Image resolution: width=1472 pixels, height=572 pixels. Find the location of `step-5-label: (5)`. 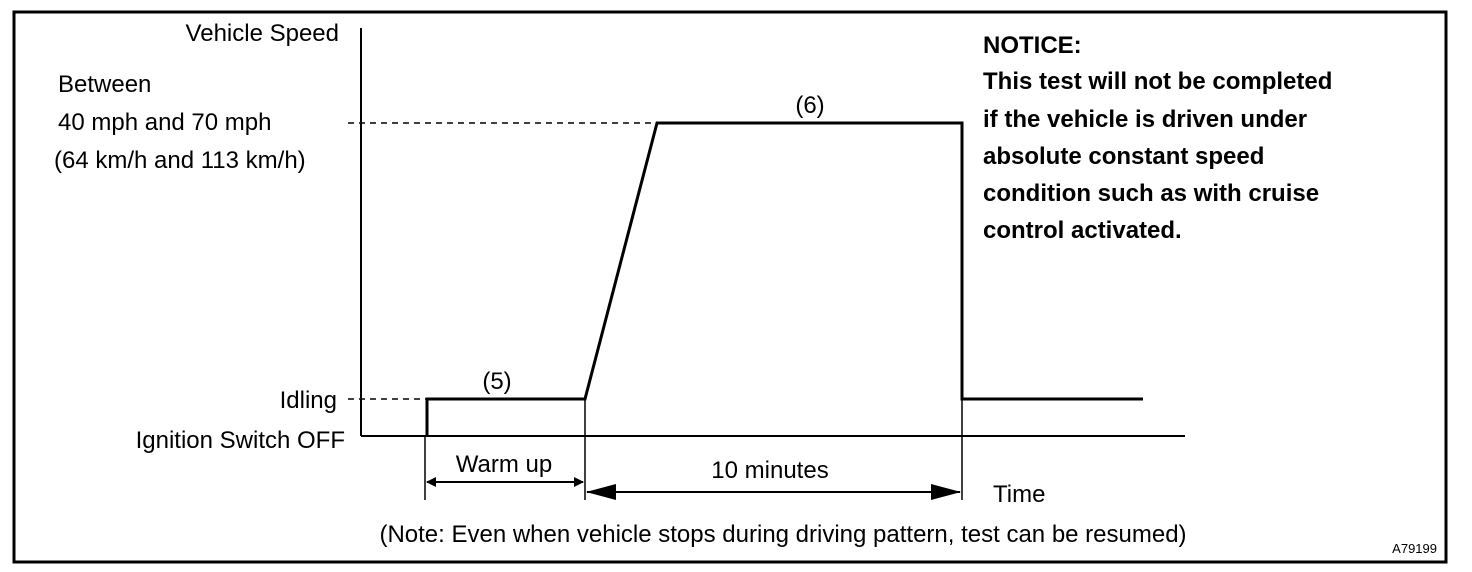

step-5-label: (5) is located at coordinates (496, 381).